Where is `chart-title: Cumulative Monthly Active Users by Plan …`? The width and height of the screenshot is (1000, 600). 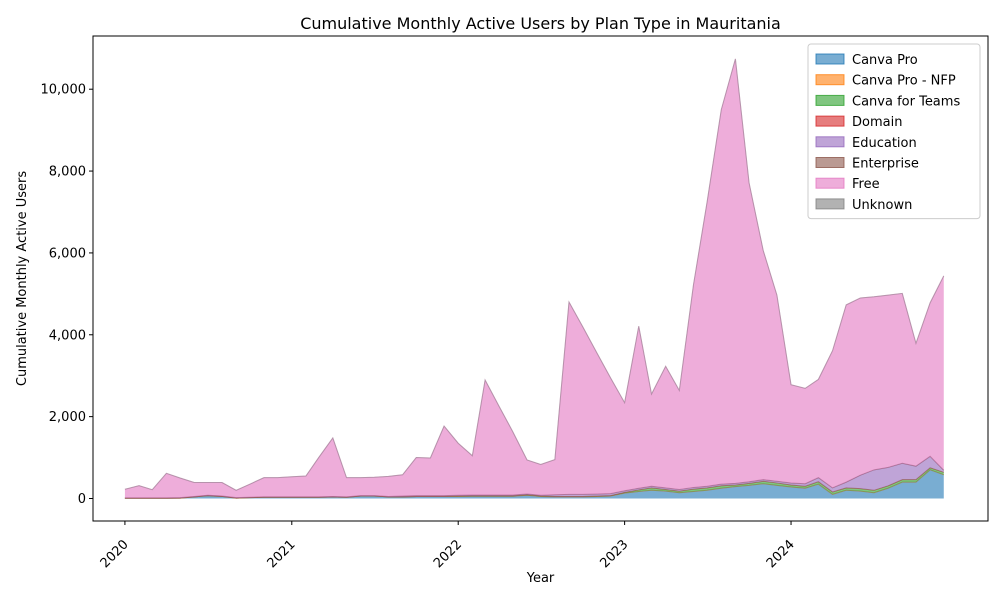 chart-title: Cumulative Monthly Active Users by Plan … is located at coordinates (540, 23).